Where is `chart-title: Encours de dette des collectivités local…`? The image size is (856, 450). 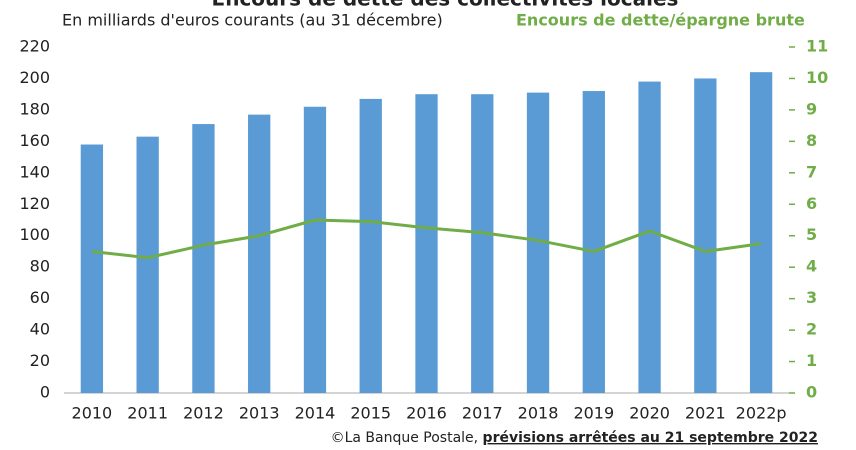 chart-title: Encours de dette des collectivités local… is located at coordinates (445, 5).